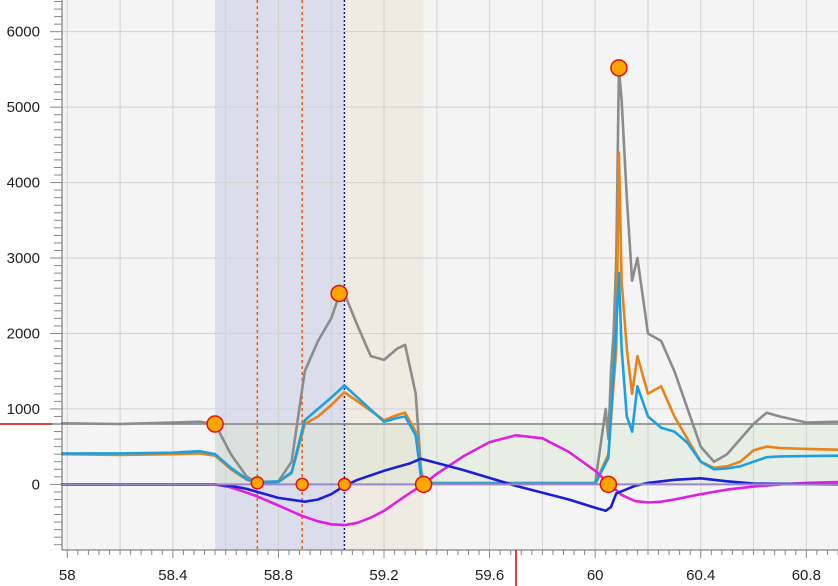 This screenshot has height=586, width=838. Describe the element at coordinates (23, 258) in the screenshot. I see `y-tick-label: 3000` at that location.